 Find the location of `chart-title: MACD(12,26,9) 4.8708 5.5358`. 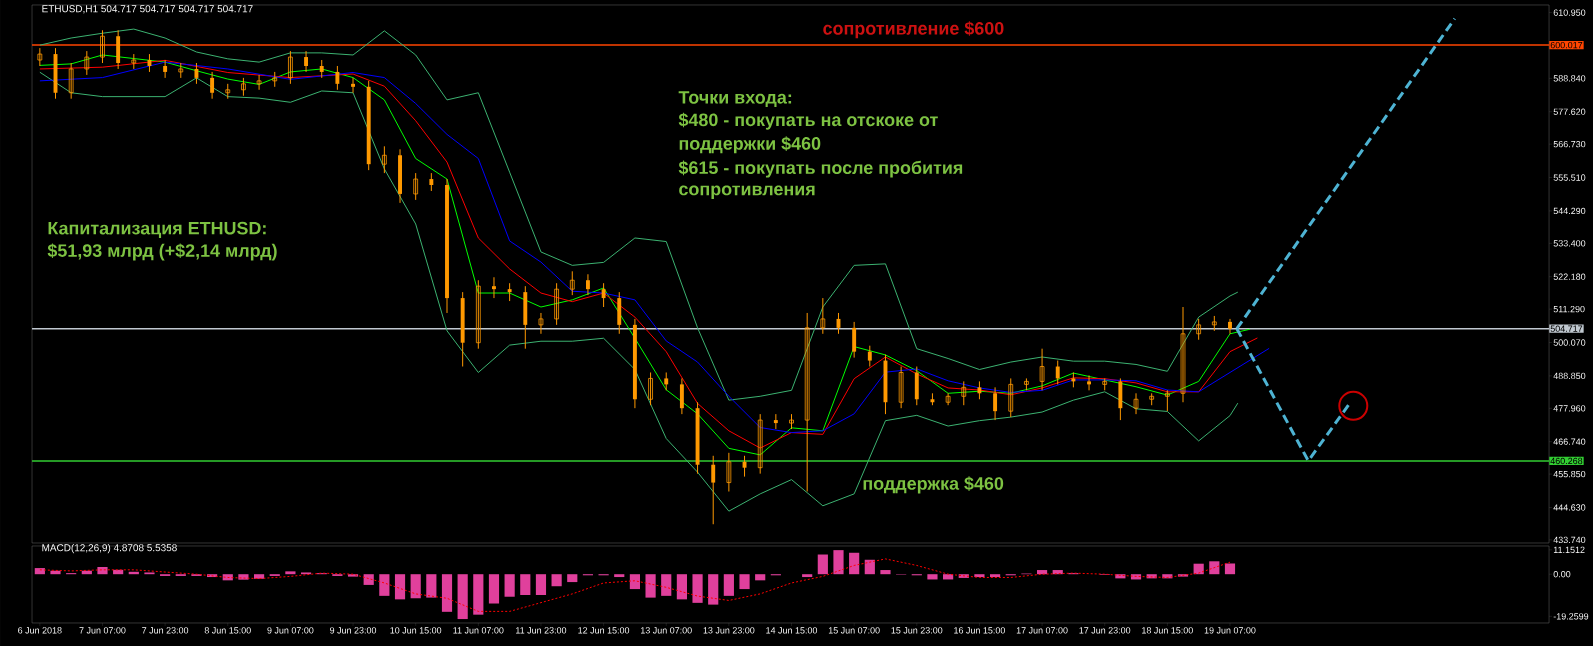

chart-title: MACD(12,26,9) 4.8708 5.5358 is located at coordinates (109, 548).